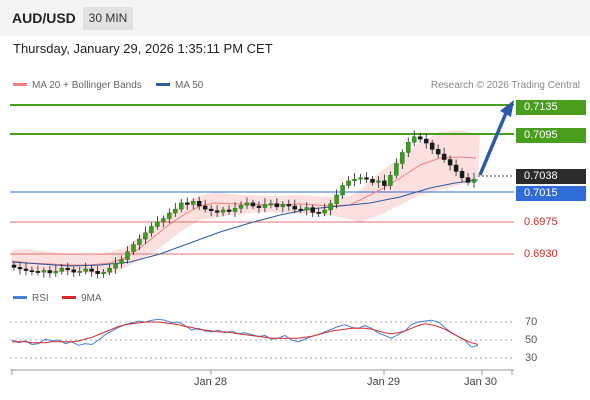 Image resolution: width=590 pixels, height=400 pixels. What do you see at coordinates (87, 85) in the screenshot?
I see `legend-ma20-label: MA 20 + Bollinger Bands` at bounding box center [87, 85].